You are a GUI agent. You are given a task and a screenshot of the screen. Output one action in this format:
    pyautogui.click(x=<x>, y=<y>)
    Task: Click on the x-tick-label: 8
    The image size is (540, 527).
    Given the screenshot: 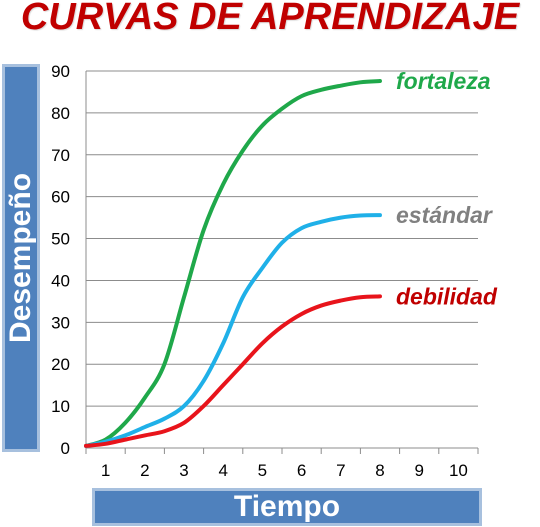 What is the action you would take?
    pyautogui.click(x=379, y=470)
    